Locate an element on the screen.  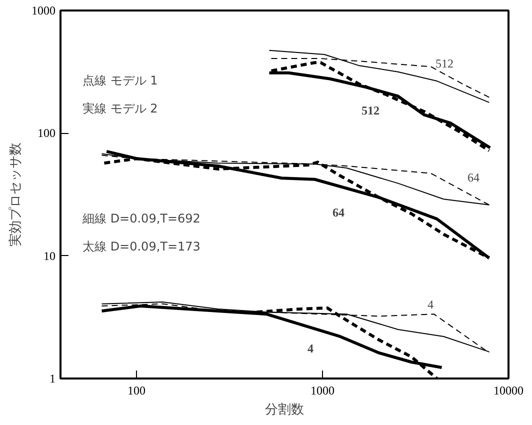
x-axis-title: 分割数 is located at coordinates (284, 410).